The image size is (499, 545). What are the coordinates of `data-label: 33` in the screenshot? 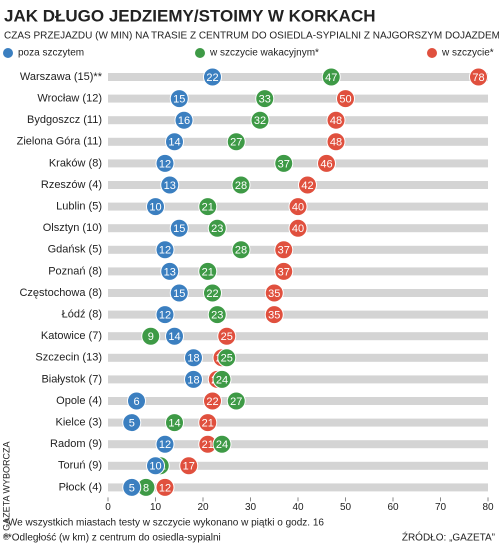 It's located at (265, 100).